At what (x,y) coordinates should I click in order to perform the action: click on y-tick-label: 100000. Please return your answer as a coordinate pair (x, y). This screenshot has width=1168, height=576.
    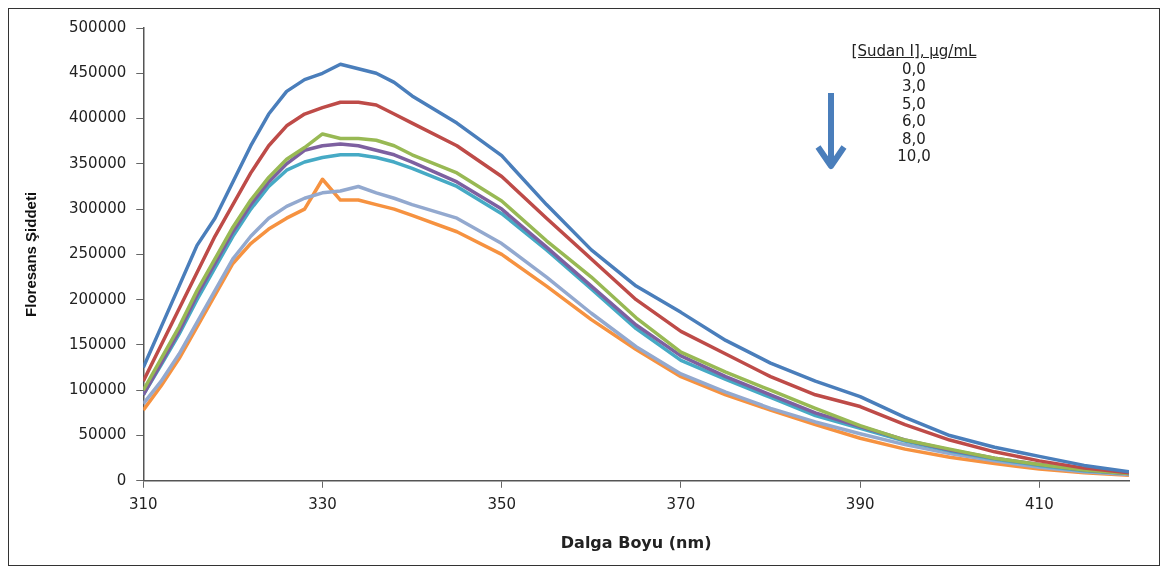
    Looking at the image, I should click on (98, 389).